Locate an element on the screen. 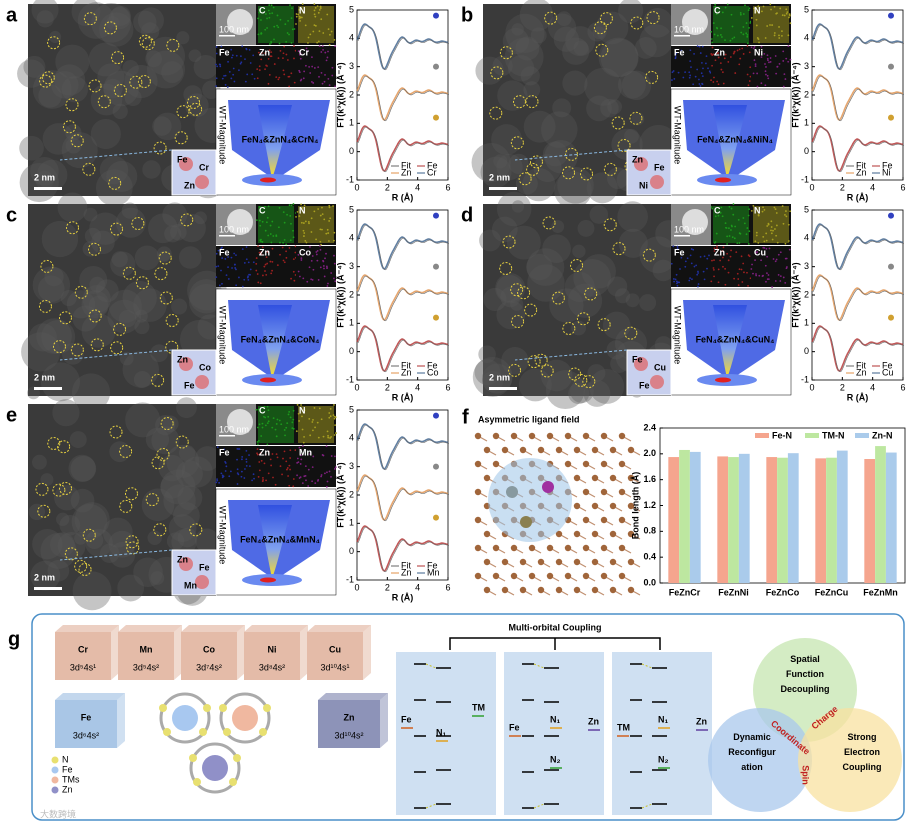  y-axis-label: FT(k³χ(k)) (Å⁻⁴) is located at coordinates (340, 494).